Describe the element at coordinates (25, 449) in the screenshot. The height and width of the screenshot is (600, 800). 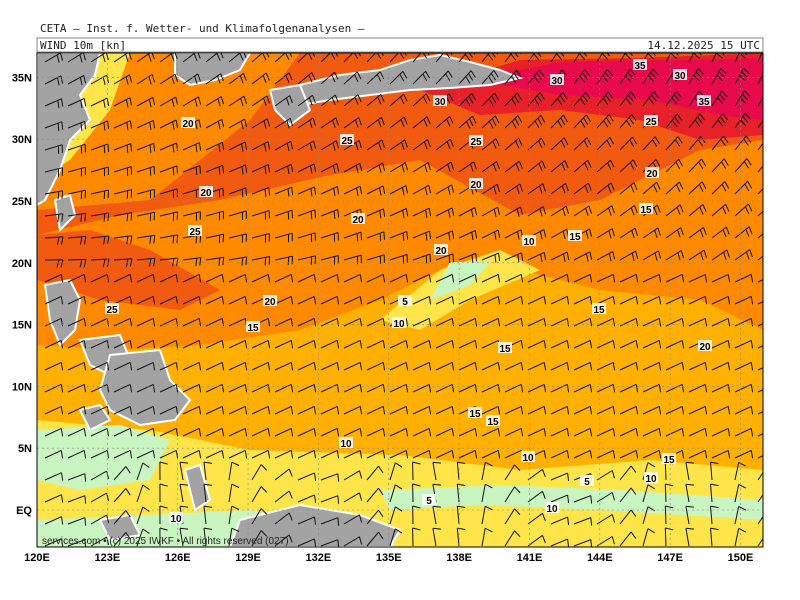
I see `lat-label: 5N` at that location.